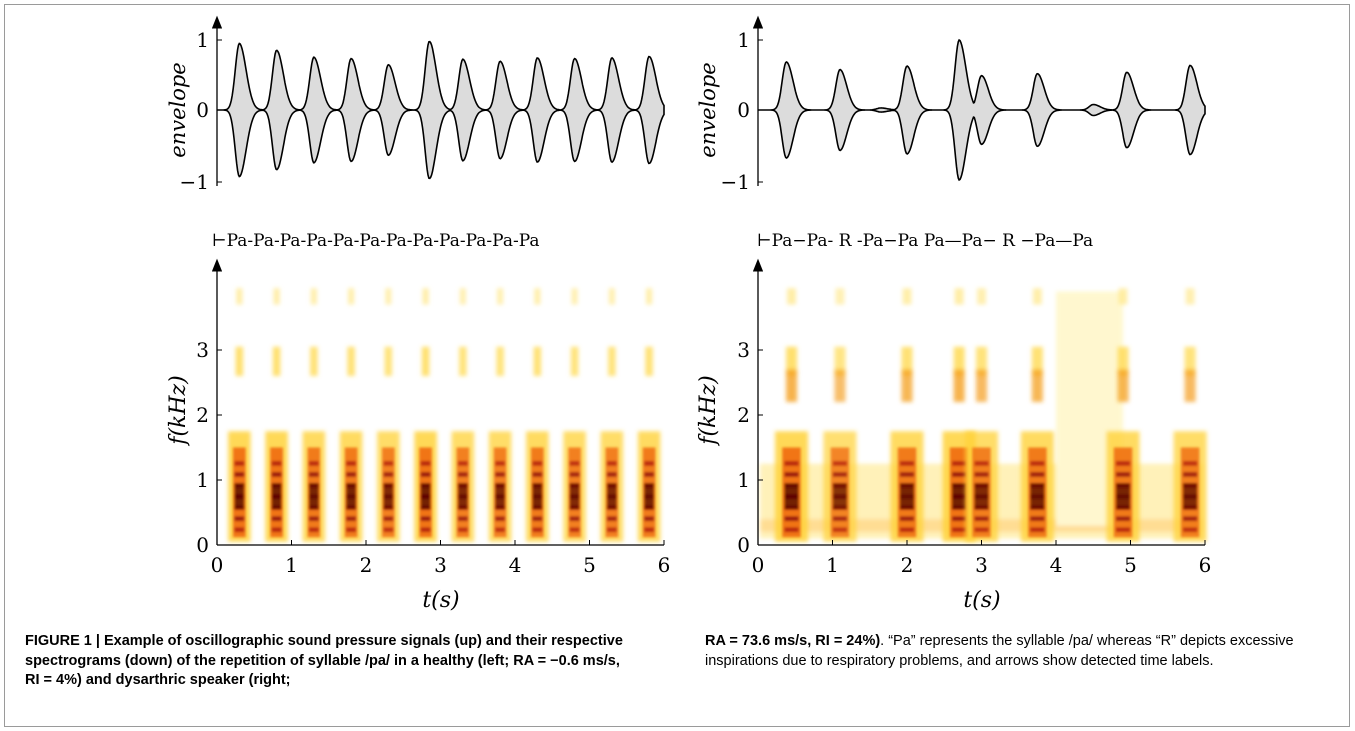  I want to click on left-envelope-plot: 1 0 −1, so click(422, 104).